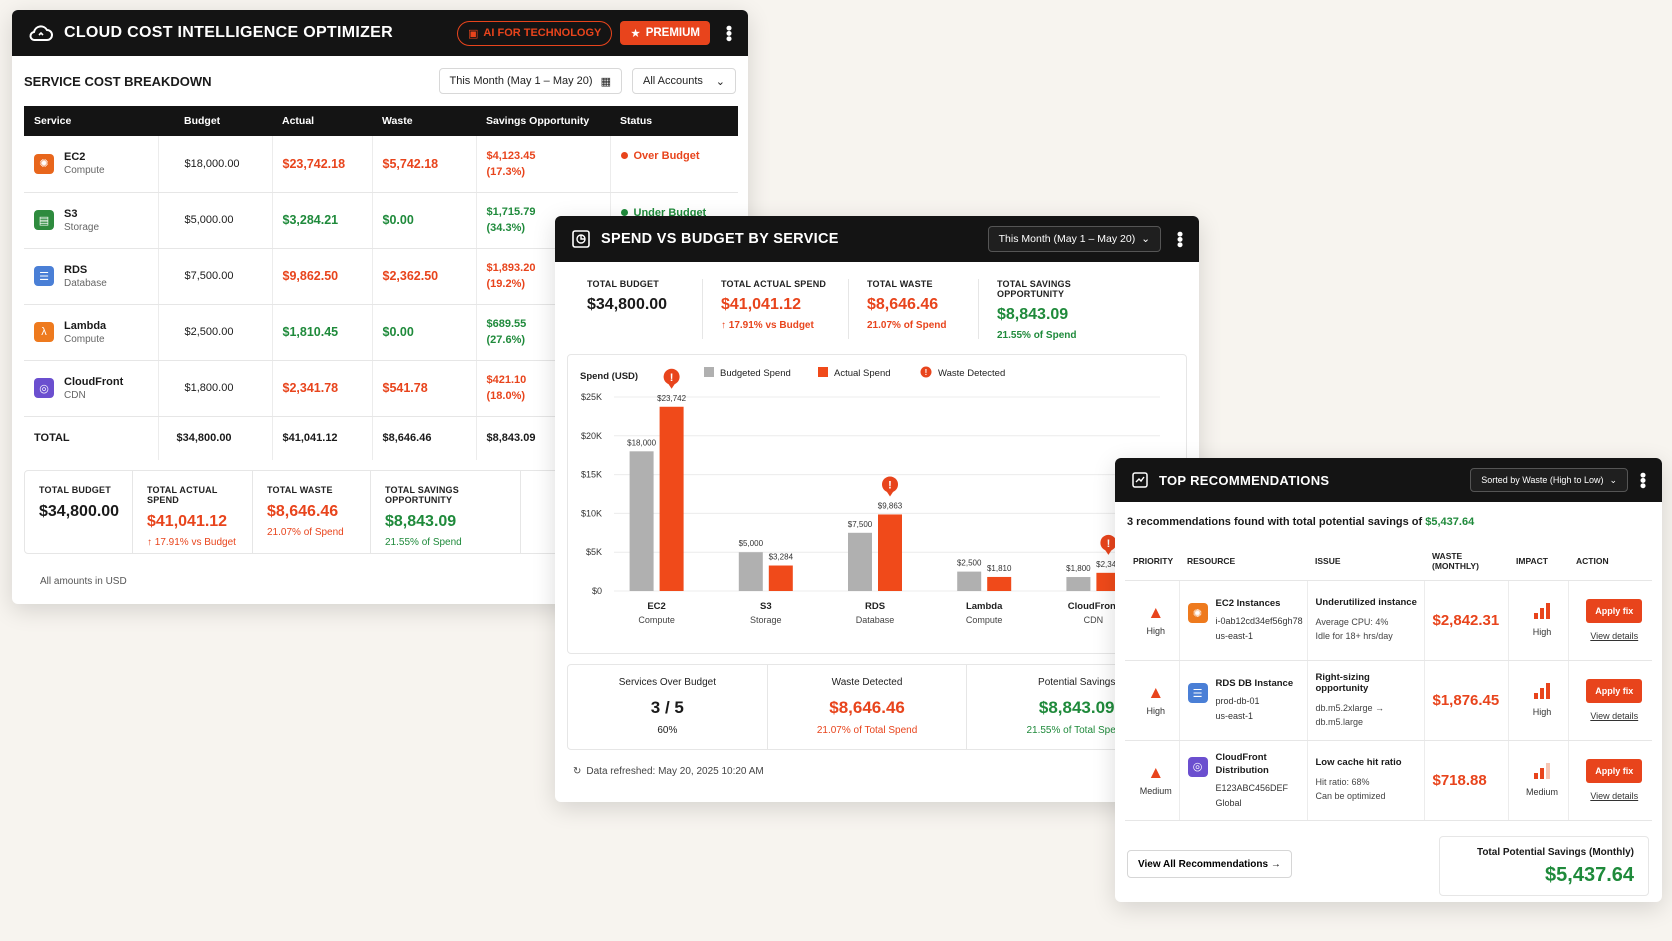 This screenshot has height=941, width=1672. What do you see at coordinates (1033, 314) in the screenshot?
I see `kpi-value: $8,843.09` at bounding box center [1033, 314].